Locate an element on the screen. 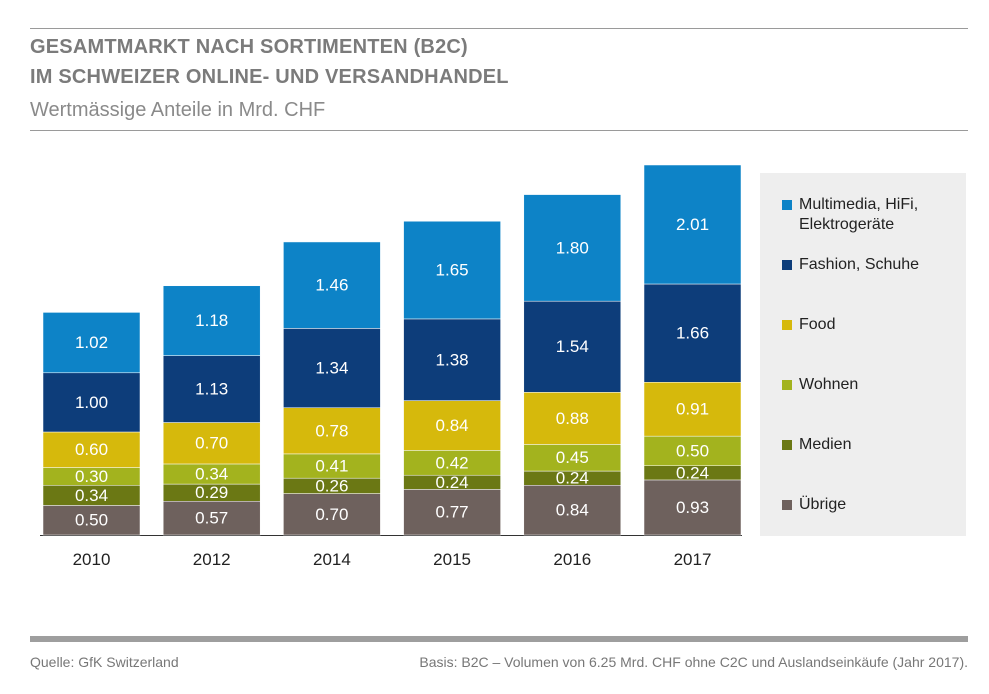  bar-wohnen-2015 is located at coordinates (452, 463).